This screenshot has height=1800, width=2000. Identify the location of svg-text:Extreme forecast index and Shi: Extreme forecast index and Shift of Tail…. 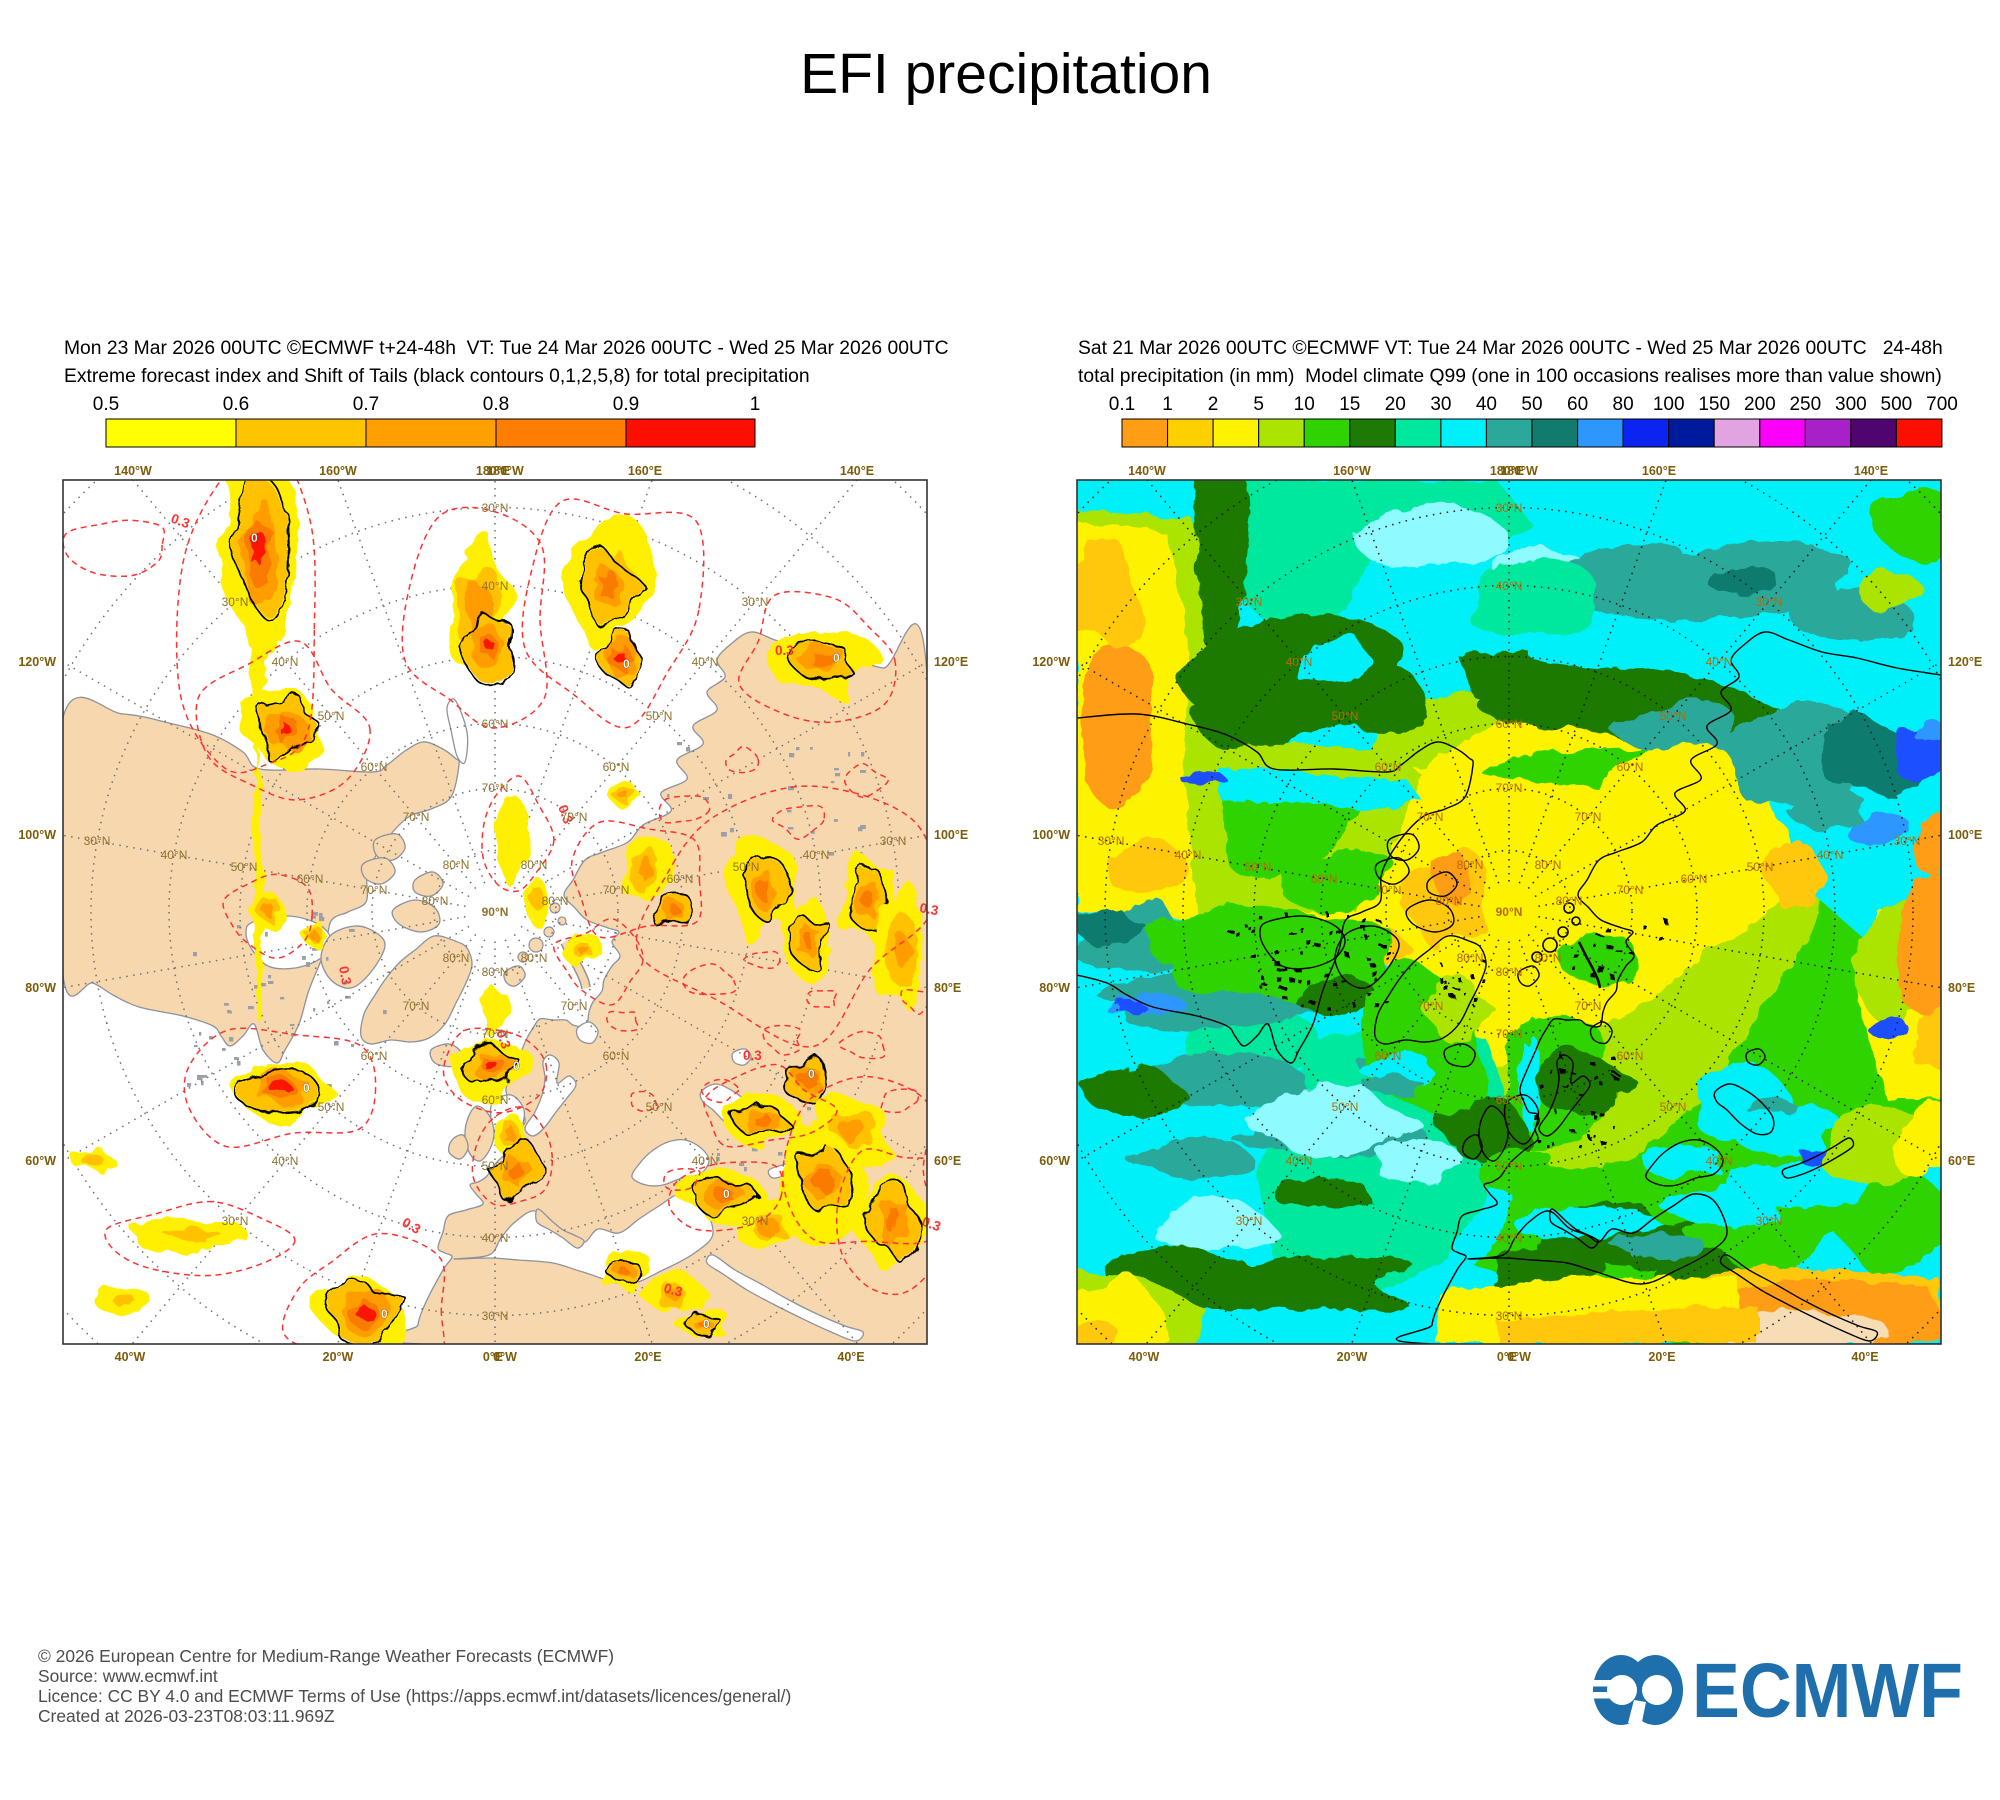
(437, 376).